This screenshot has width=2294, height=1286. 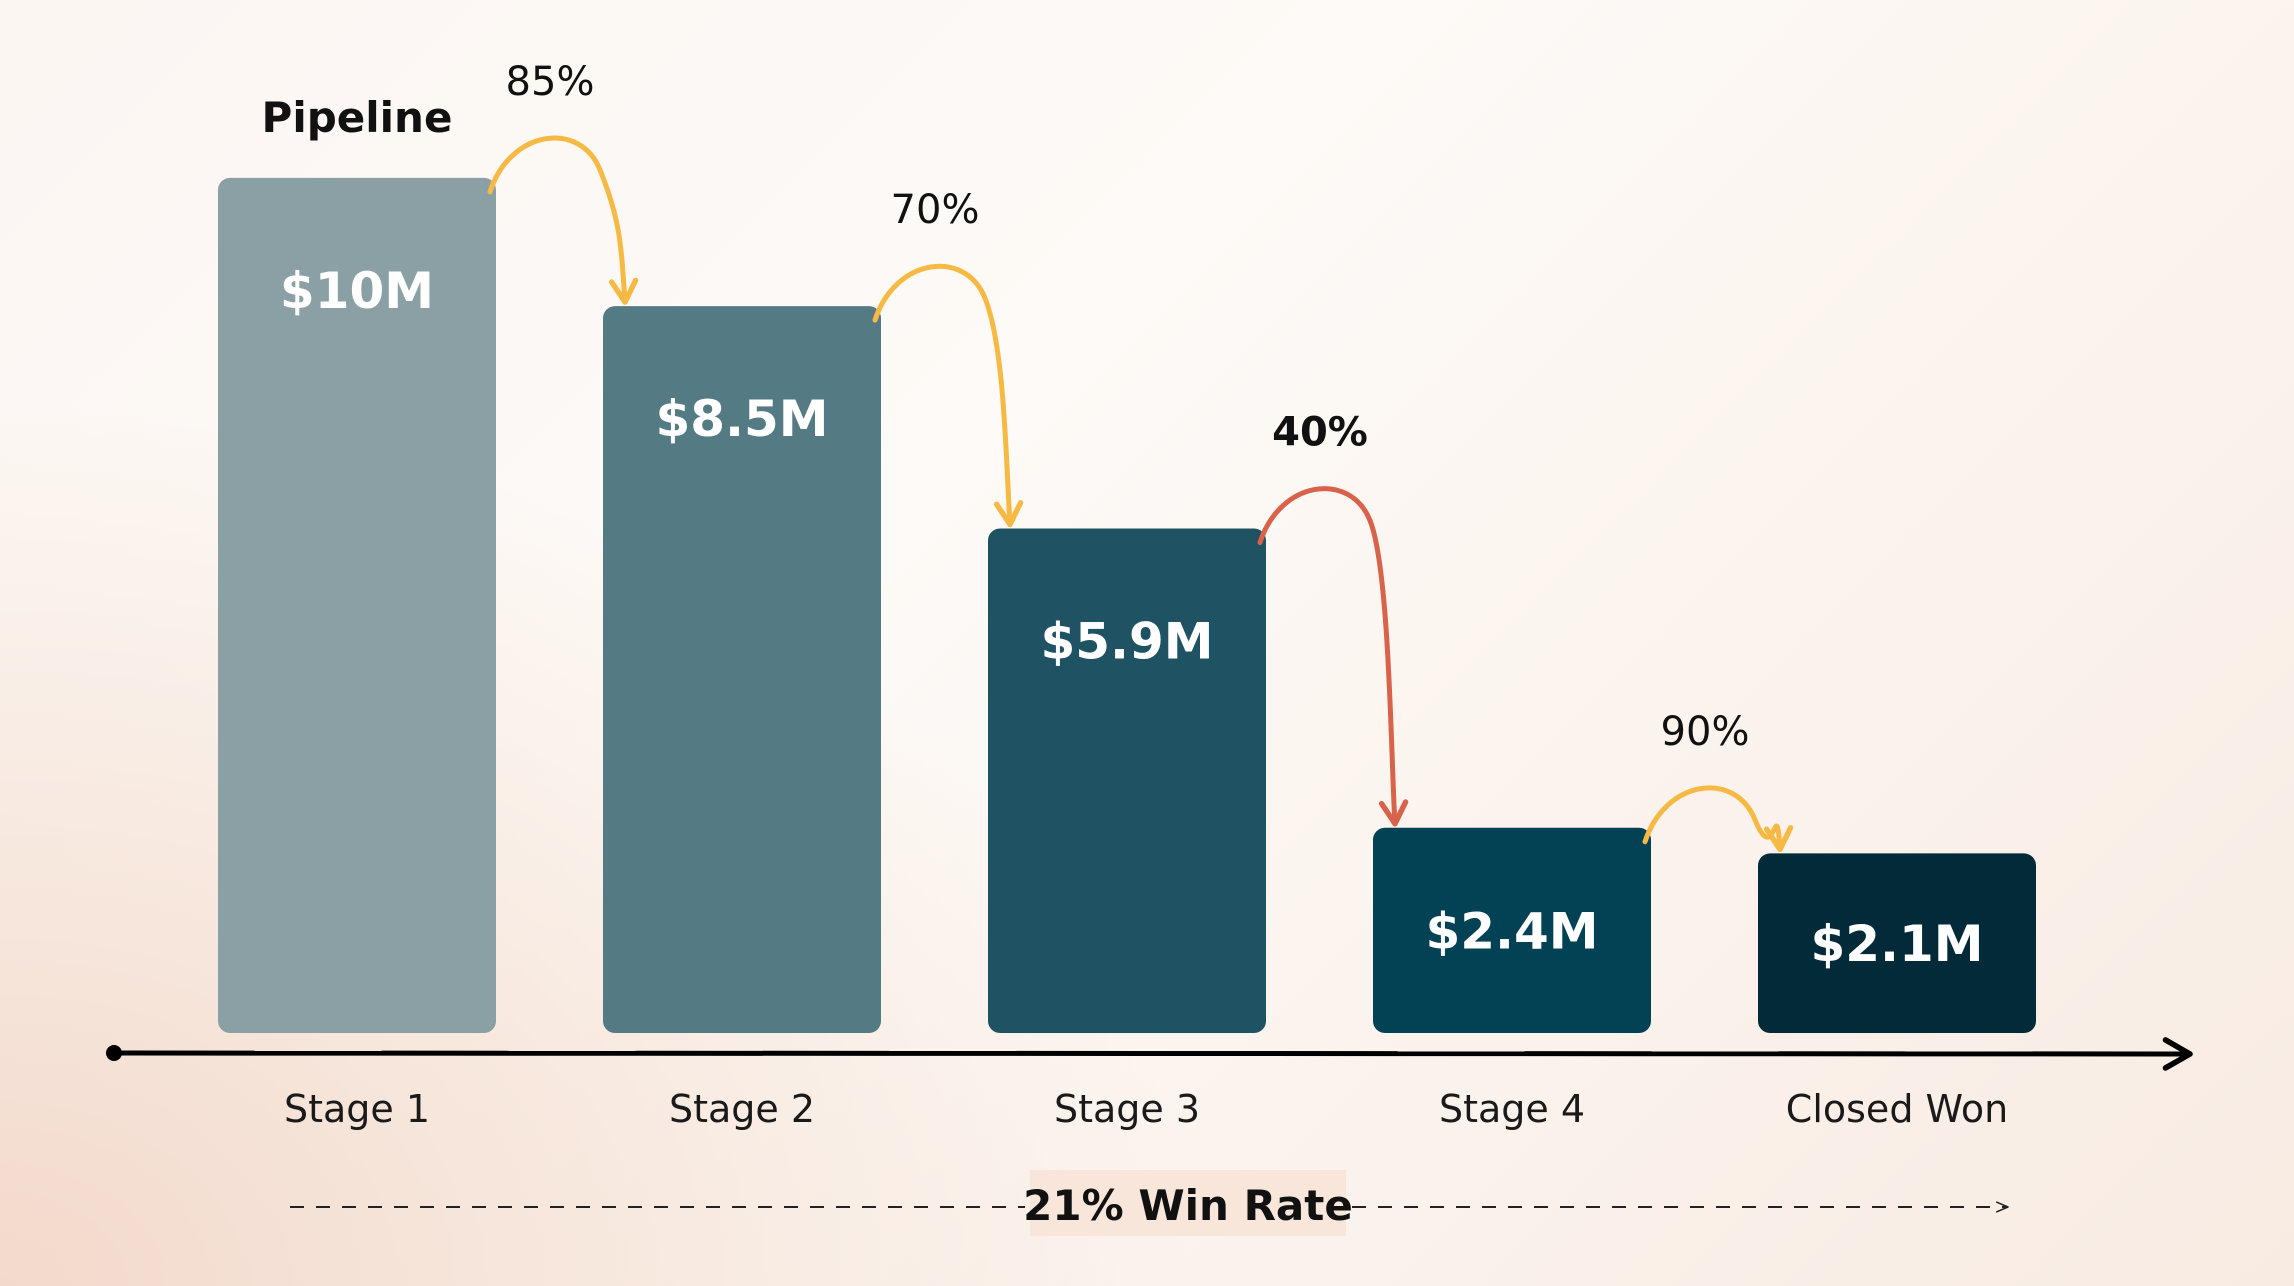 I want to click on conversion-rate-label: 85%, so click(x=550, y=82).